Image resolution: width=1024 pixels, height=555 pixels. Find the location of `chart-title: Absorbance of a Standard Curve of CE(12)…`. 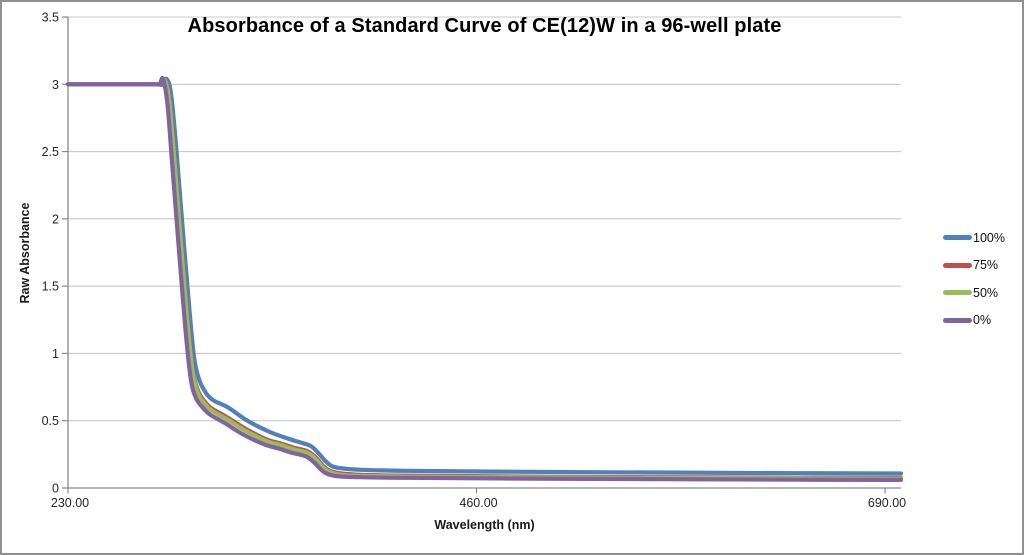

chart-title: Absorbance of a Standard Curve of CE(12)… is located at coordinates (484, 26).